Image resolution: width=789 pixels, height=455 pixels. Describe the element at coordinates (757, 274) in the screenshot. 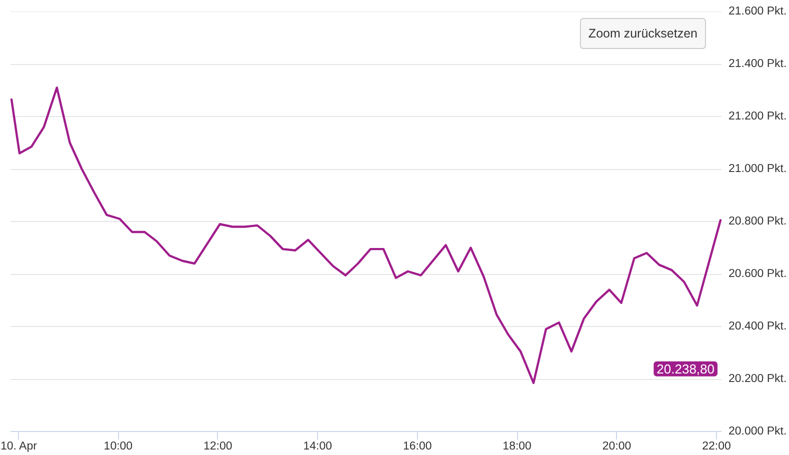

I see `y-tick-label: 20.600 Pkt.` at that location.